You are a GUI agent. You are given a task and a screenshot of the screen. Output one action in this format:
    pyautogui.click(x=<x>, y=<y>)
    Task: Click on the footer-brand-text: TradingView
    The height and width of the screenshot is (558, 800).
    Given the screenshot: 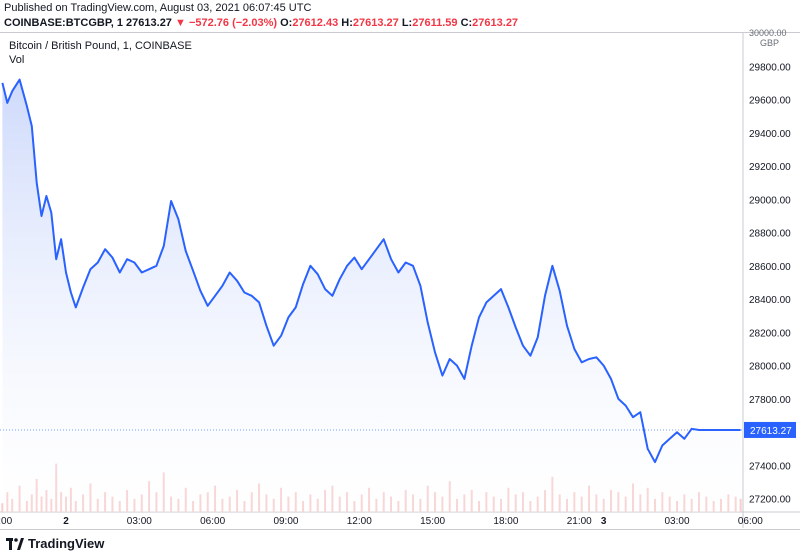 What is the action you would take?
    pyautogui.click(x=66, y=543)
    